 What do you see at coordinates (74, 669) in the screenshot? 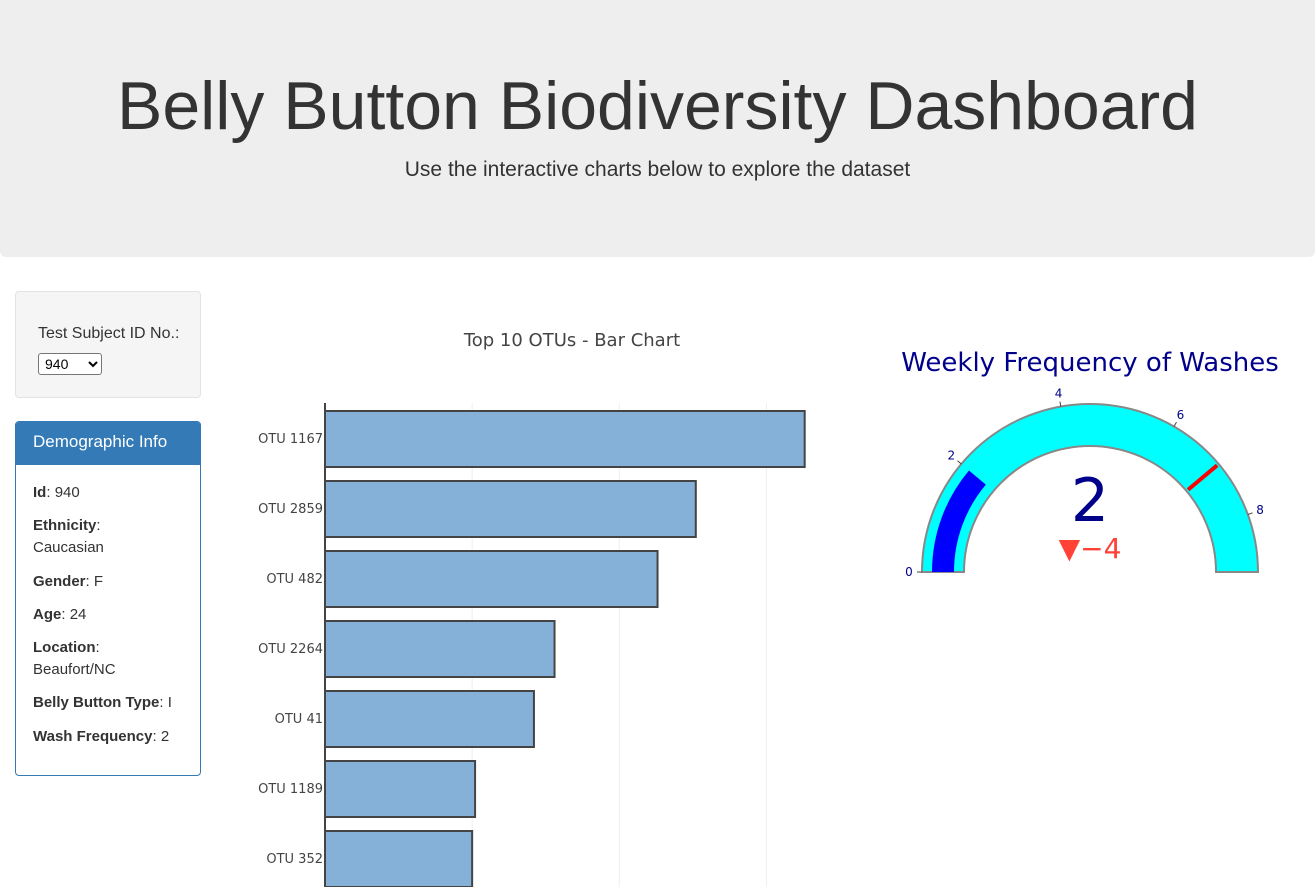
I see `meta-value: Beaufort/NC` at bounding box center [74, 669].